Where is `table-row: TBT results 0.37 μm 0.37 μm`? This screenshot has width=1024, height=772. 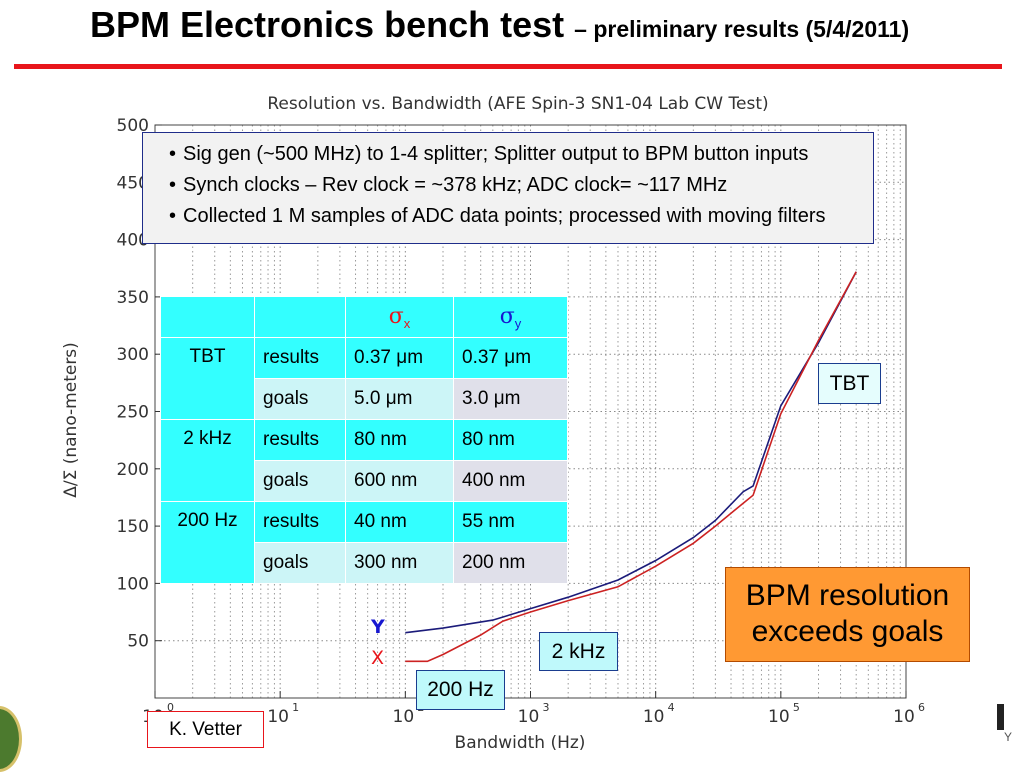 table-row: TBT results 0.37 μm 0.37 μm is located at coordinates (364, 378).